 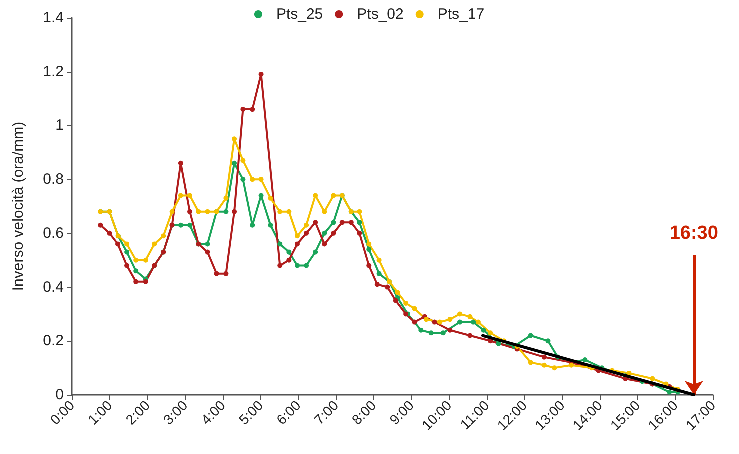 What do you see at coordinates (213, 412) in the screenshot?
I see `x-tick-label: 4:00` at bounding box center [213, 412].